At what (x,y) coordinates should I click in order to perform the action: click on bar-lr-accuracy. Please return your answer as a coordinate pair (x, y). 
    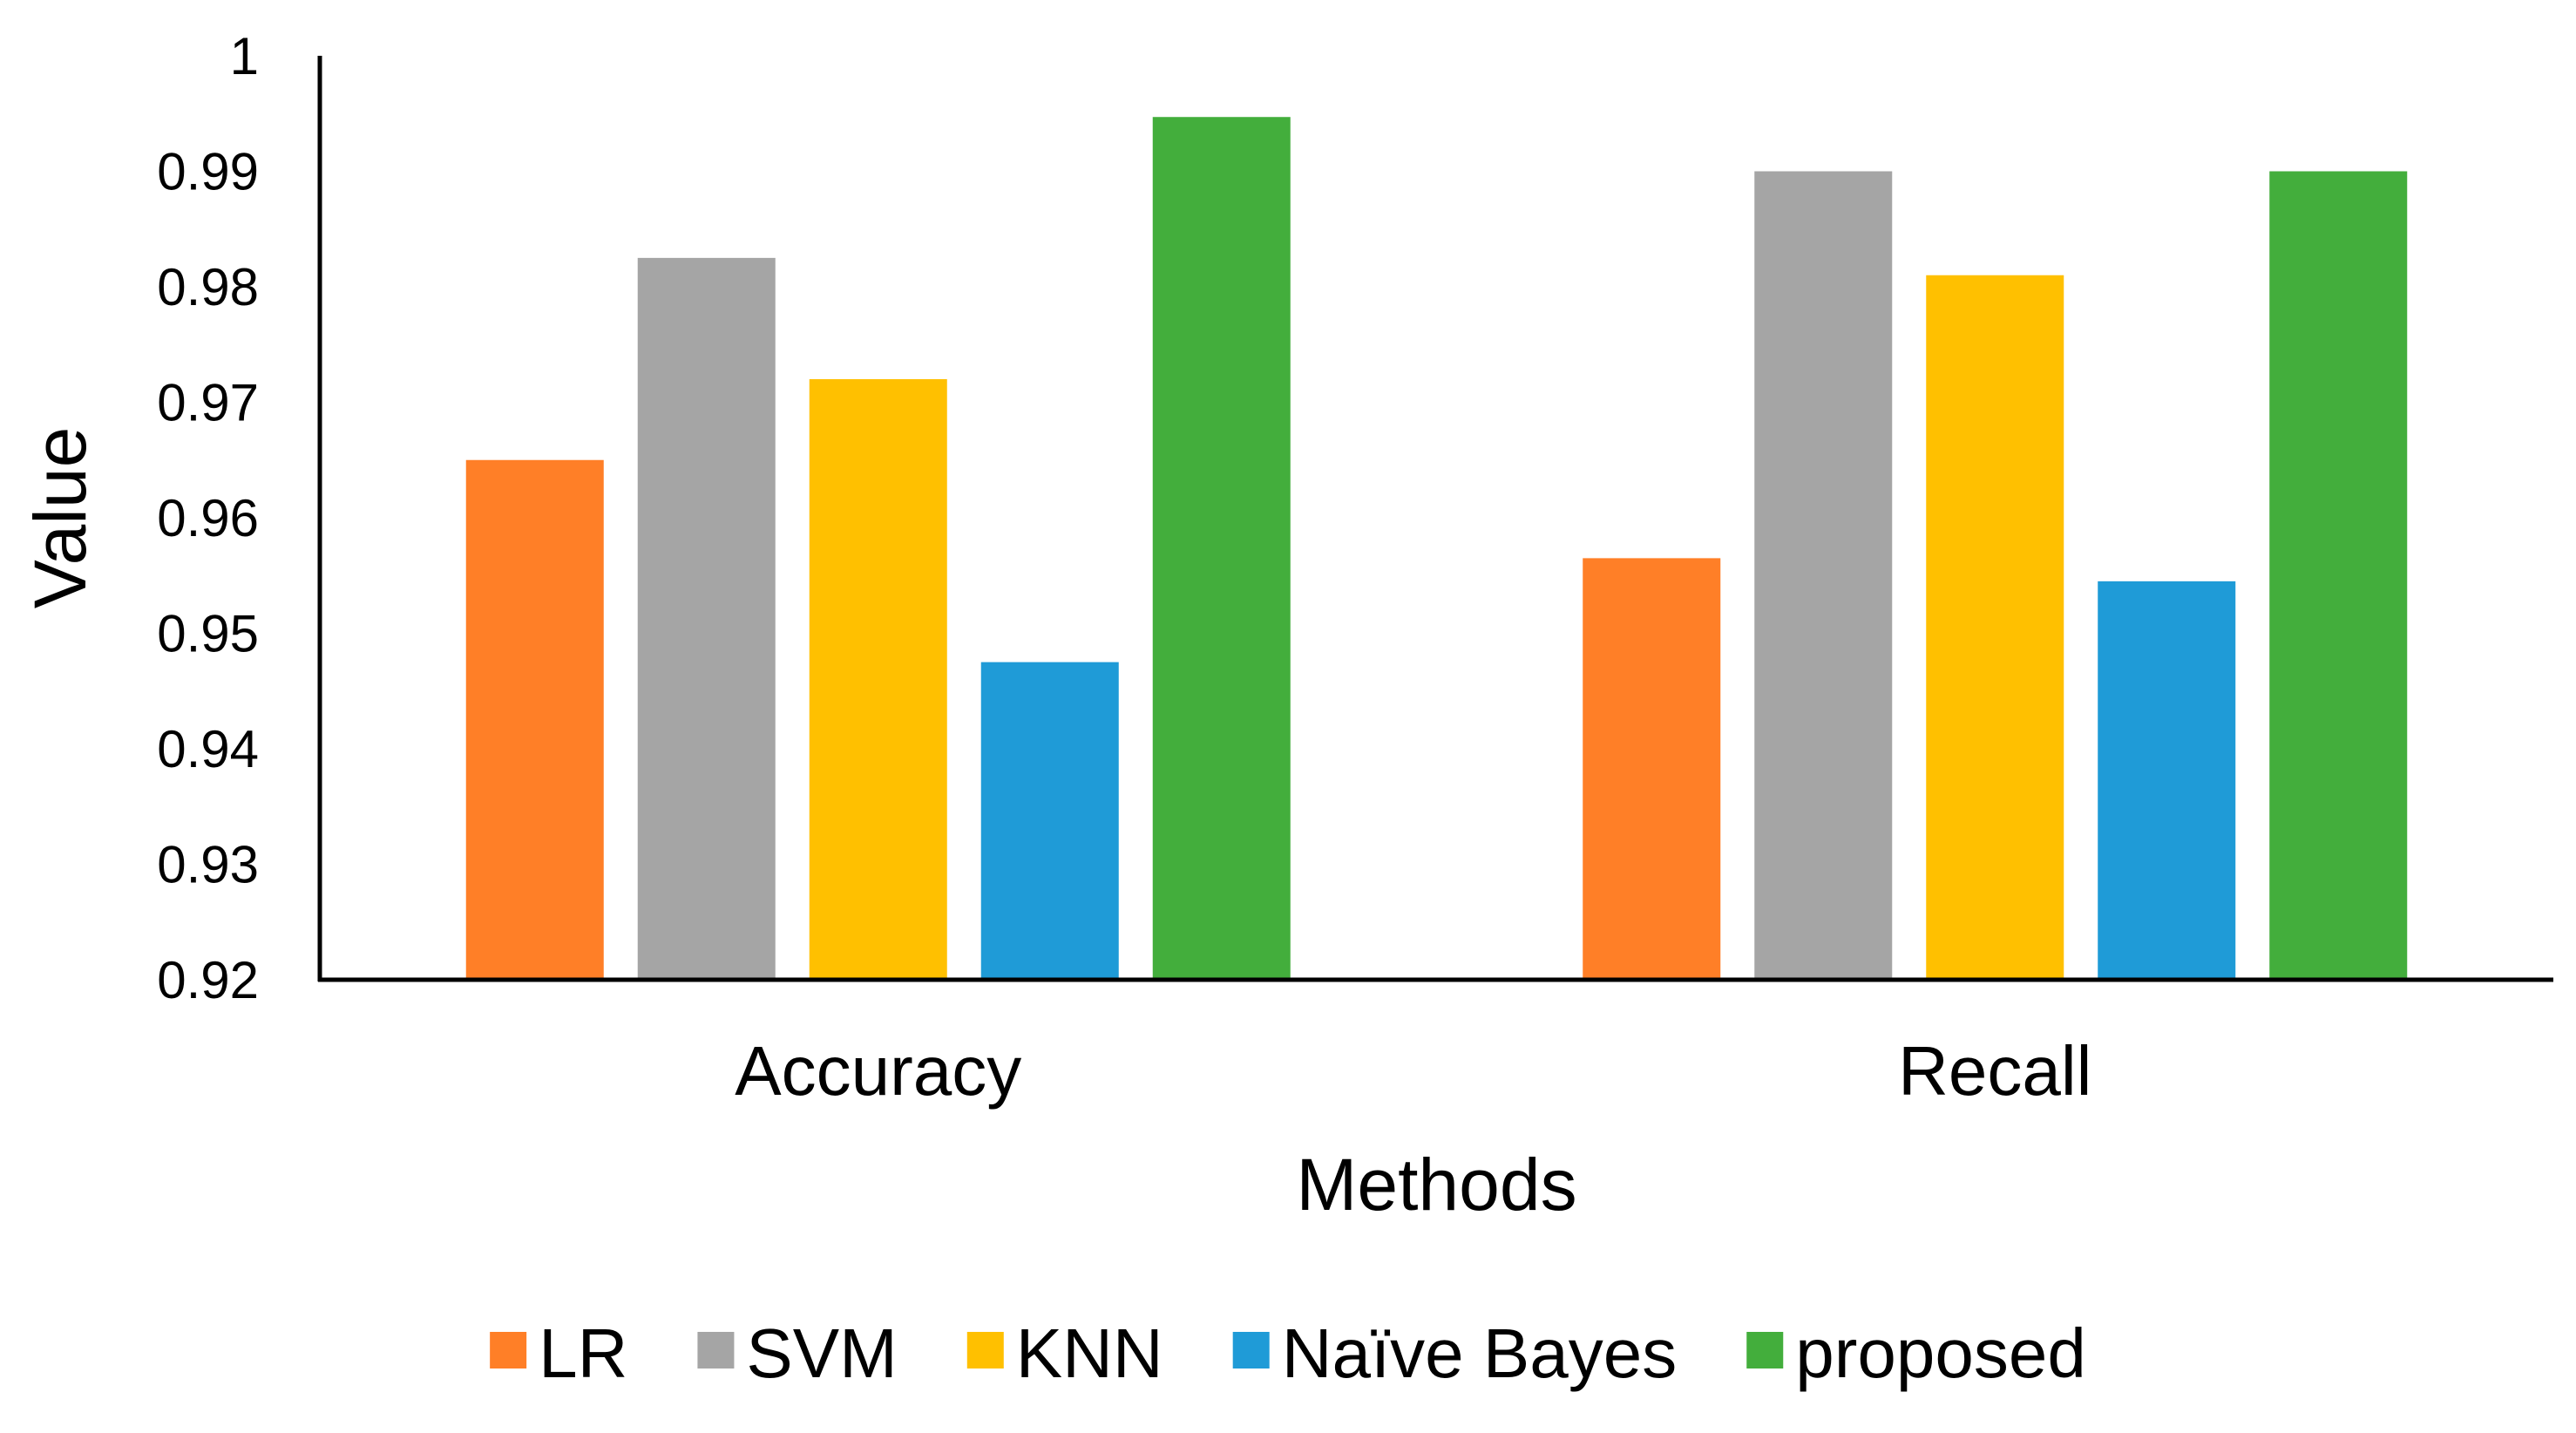
    Looking at the image, I should click on (535, 719).